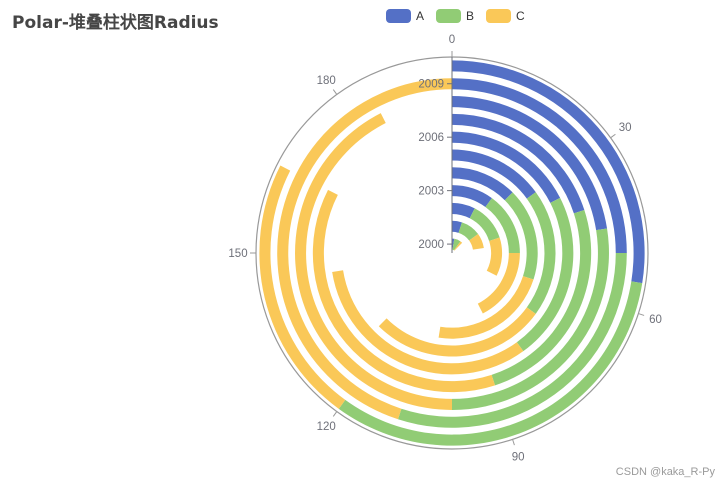 The image size is (727, 488). I want to click on angle-tick-label: 60, so click(655, 320).